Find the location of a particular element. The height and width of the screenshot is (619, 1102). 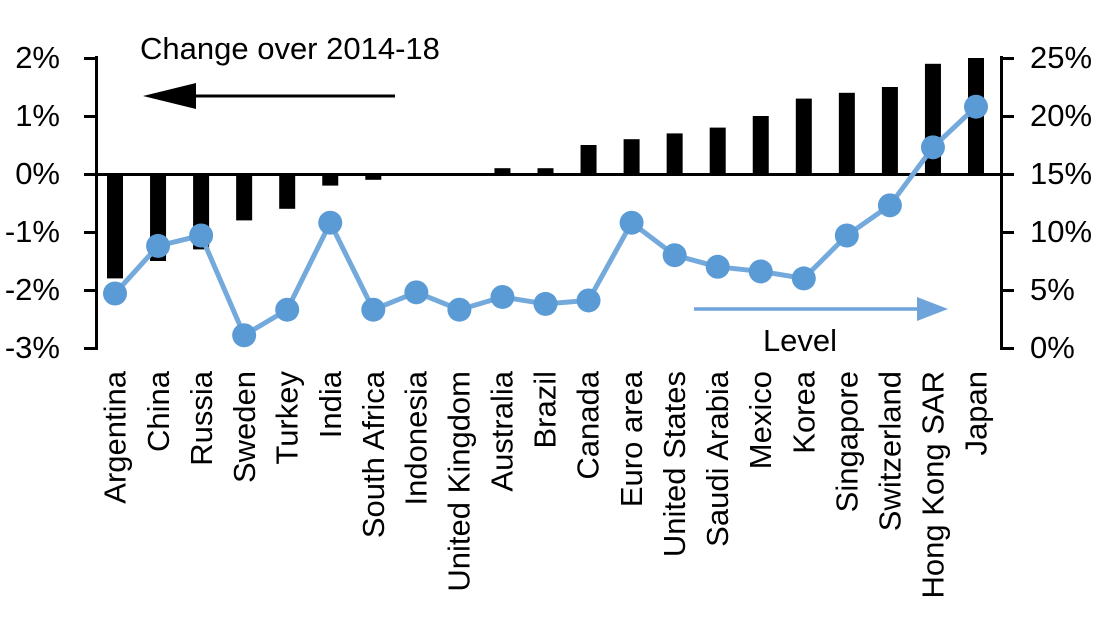

line-marker-Australia is located at coordinates (502, 296).